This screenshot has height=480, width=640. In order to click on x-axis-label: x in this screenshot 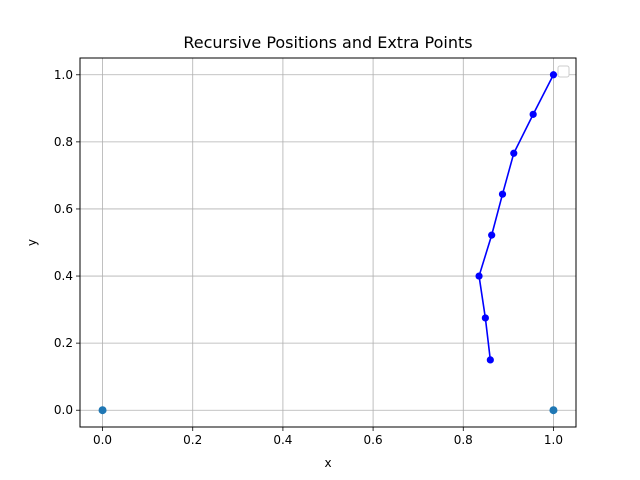, I will do `click(327, 463)`.